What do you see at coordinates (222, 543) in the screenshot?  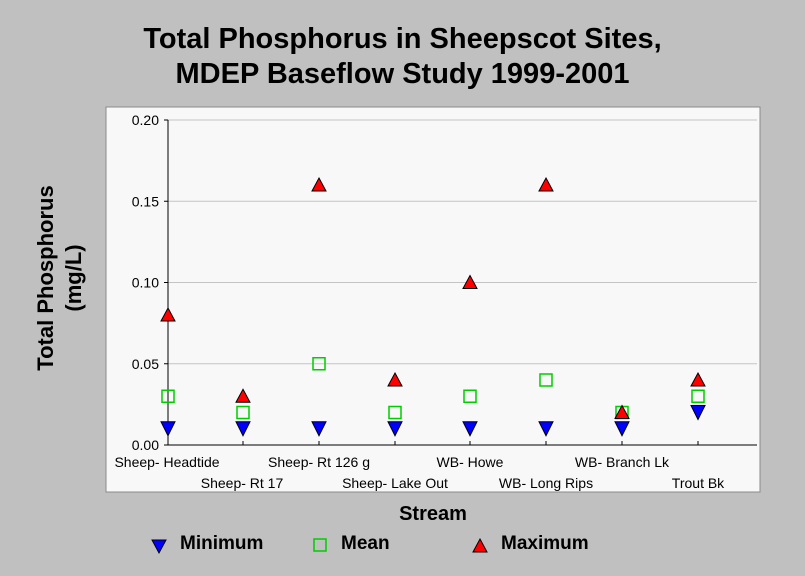 I see `legend-minimum-label: Minimum` at bounding box center [222, 543].